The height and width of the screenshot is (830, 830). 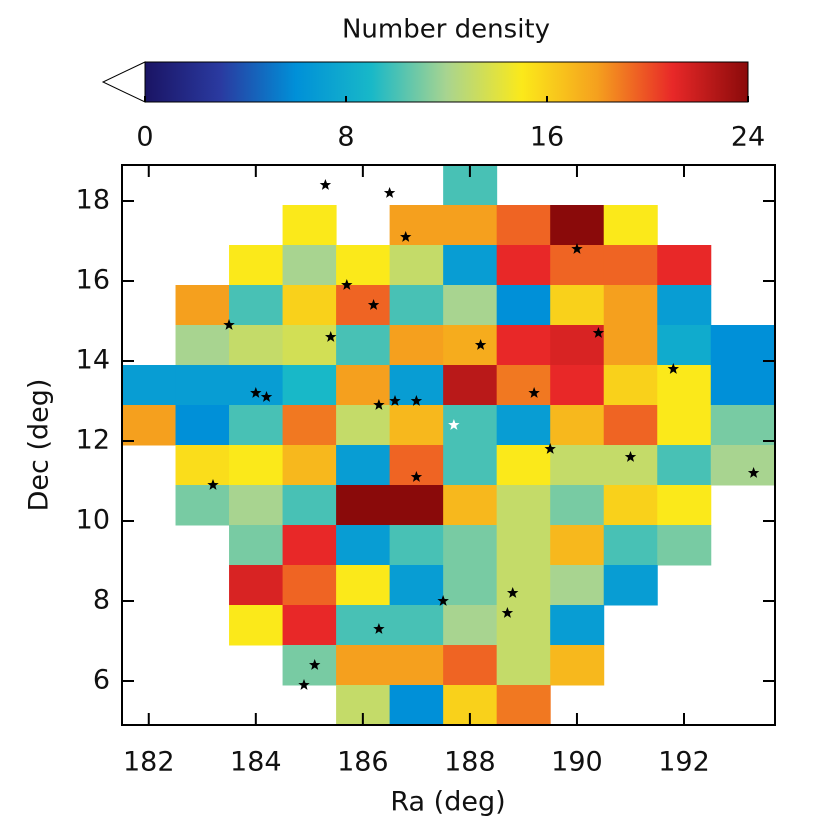 What do you see at coordinates (684, 762) in the screenshot?
I see `x-tick-label: 192` at bounding box center [684, 762].